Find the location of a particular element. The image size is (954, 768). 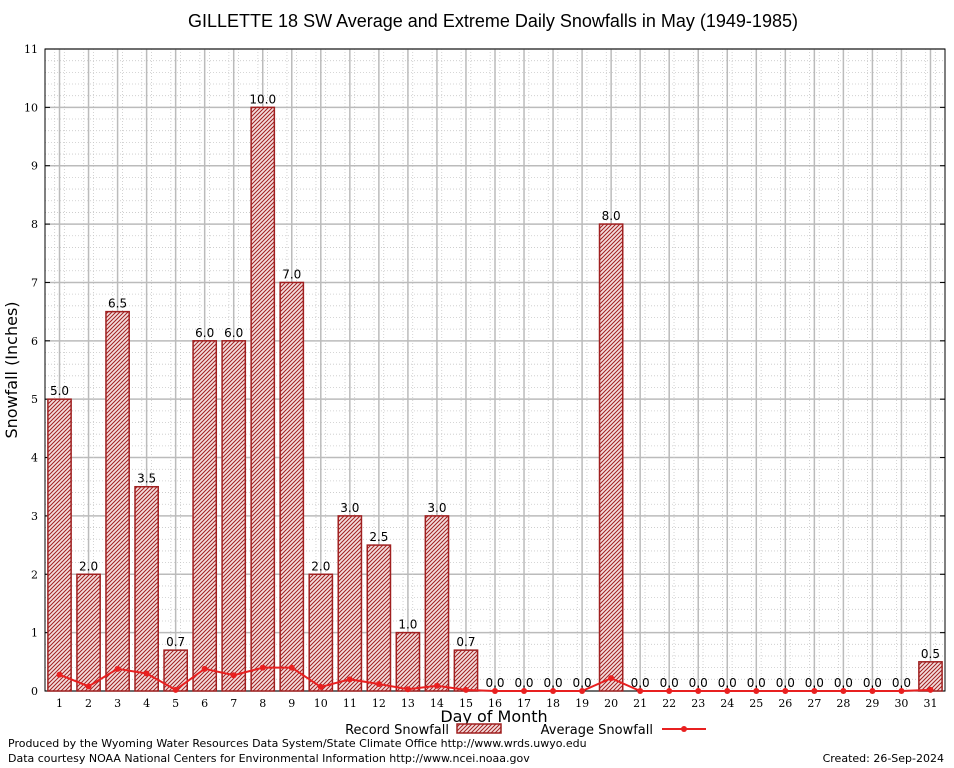

x-tick-label: 24 is located at coordinates (727, 703).